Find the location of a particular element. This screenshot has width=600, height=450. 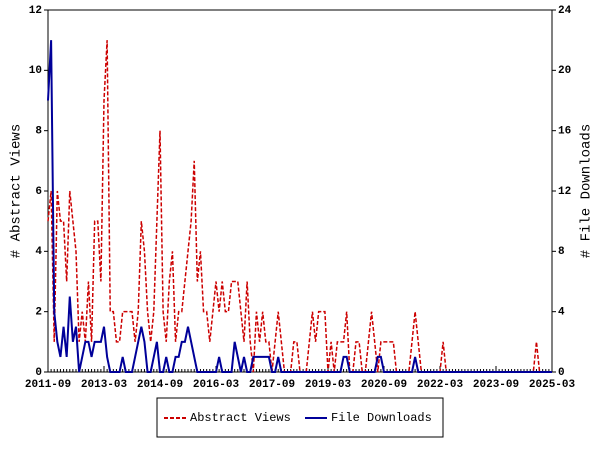

x-tick-label: 2016-03 is located at coordinates (216, 385).